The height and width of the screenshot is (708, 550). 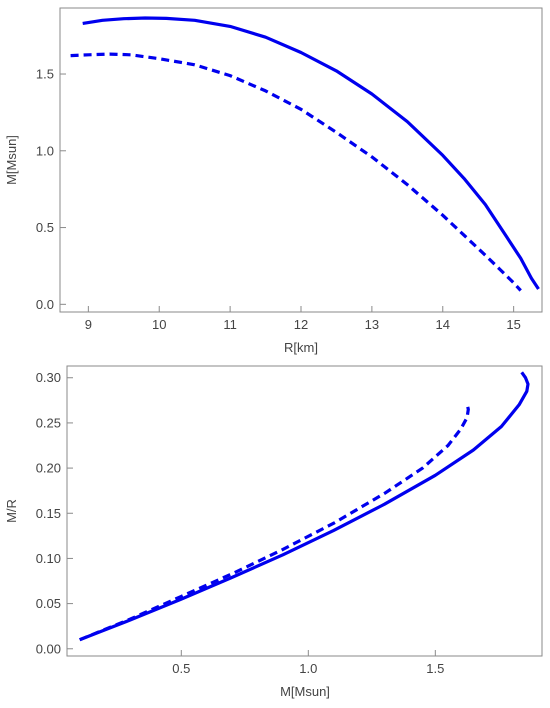 I want to click on y-tick-label: 1.5, so click(x=45, y=74).